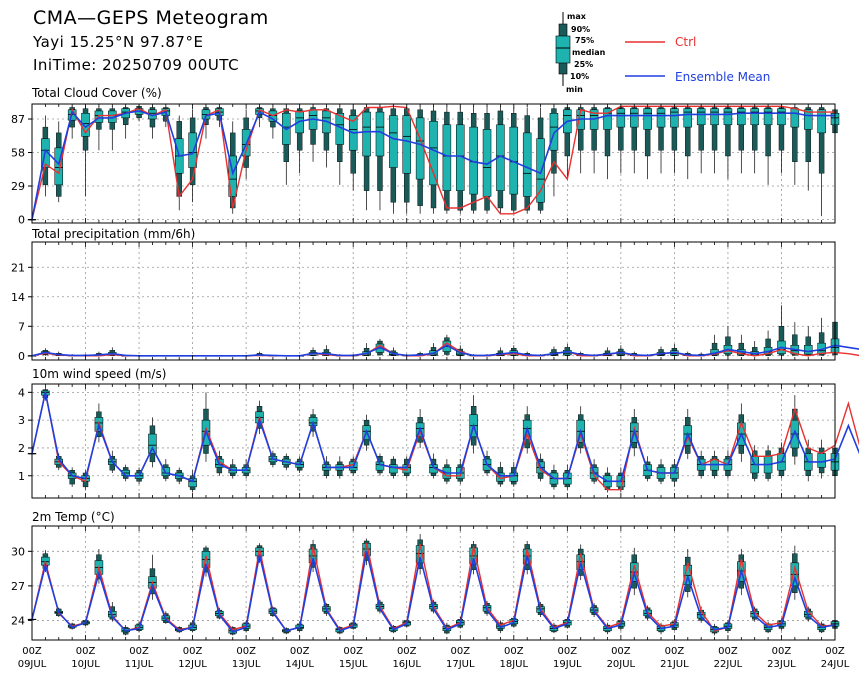 This screenshot has height=685, width=859. I want to click on legend-p90-label: 90%, so click(580, 29).